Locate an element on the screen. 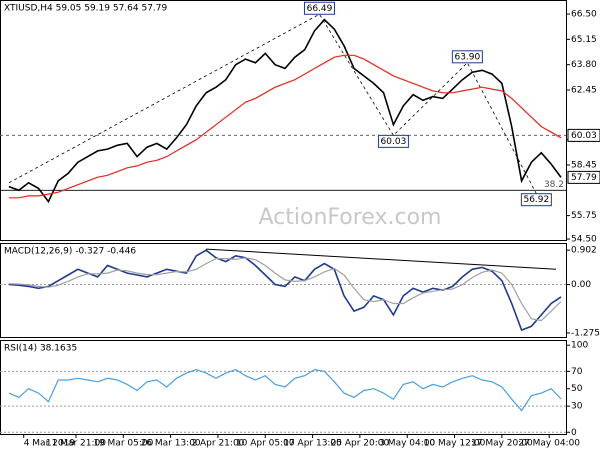 The height and width of the screenshot is (450, 600). panel-title: XTIUSD,H4 59.05 59.19 57.64 57.79 is located at coordinates (86, 9).